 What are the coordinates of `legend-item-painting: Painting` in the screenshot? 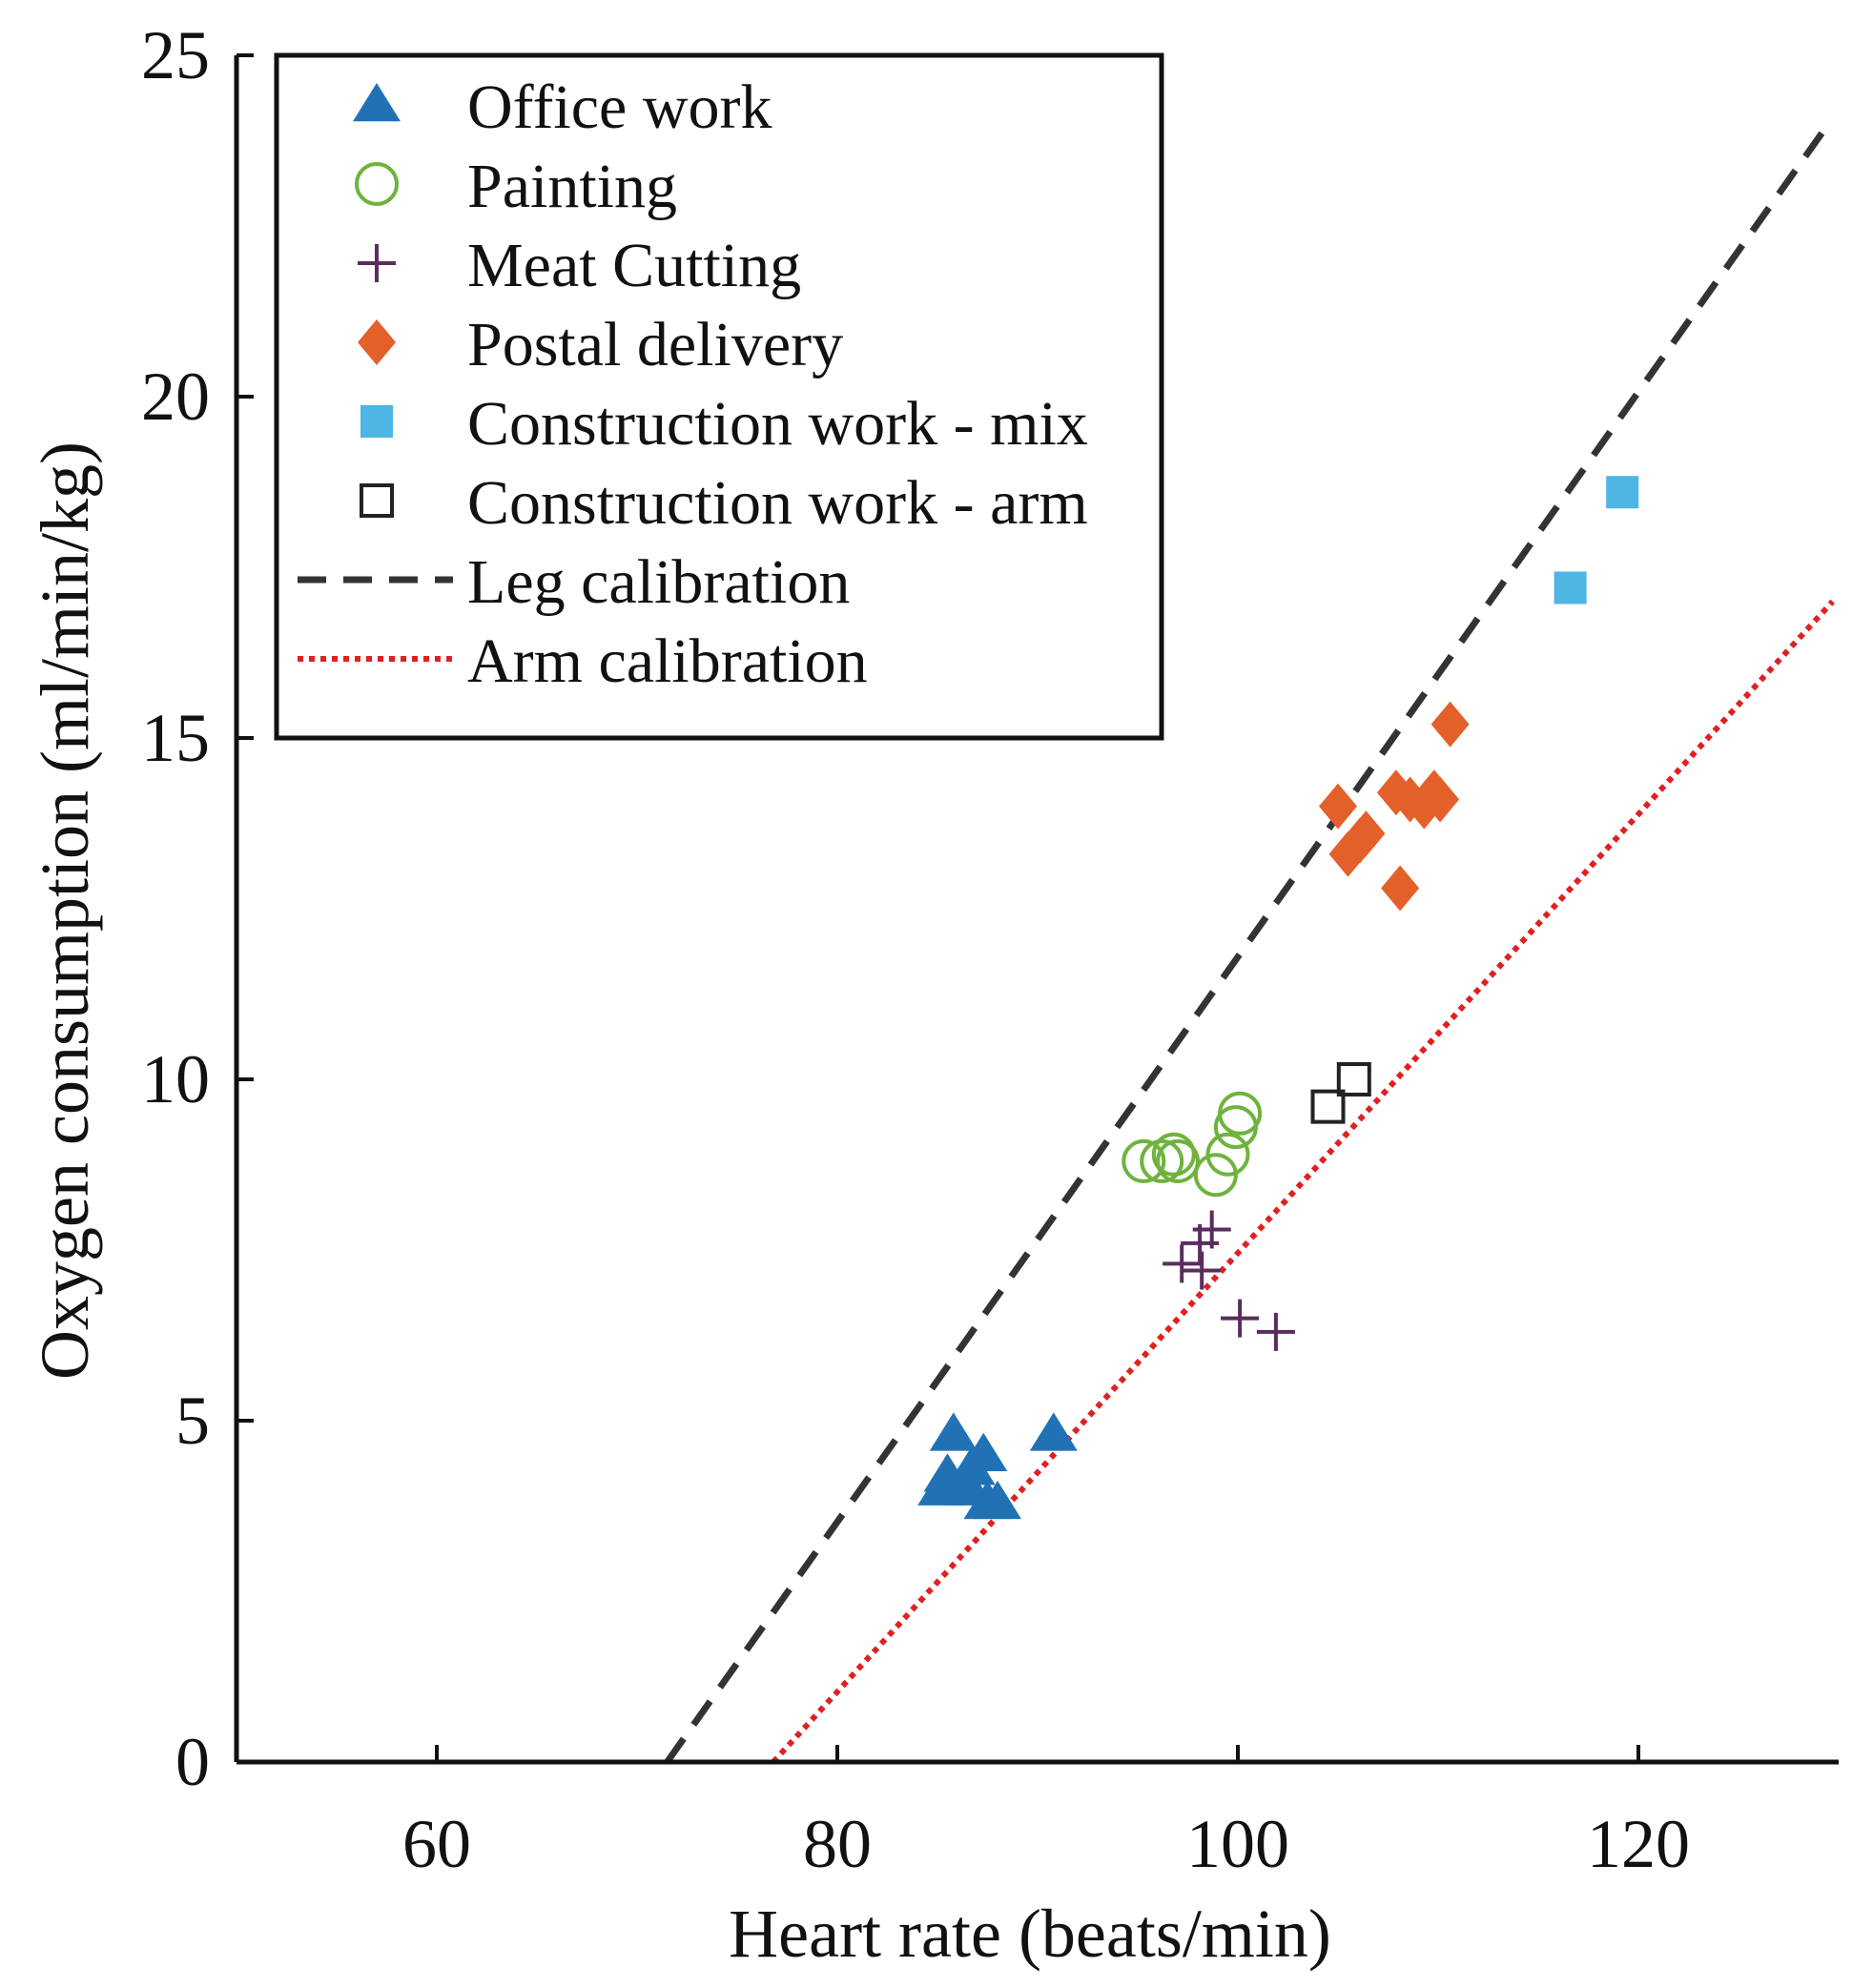 It's located at (516, 186).